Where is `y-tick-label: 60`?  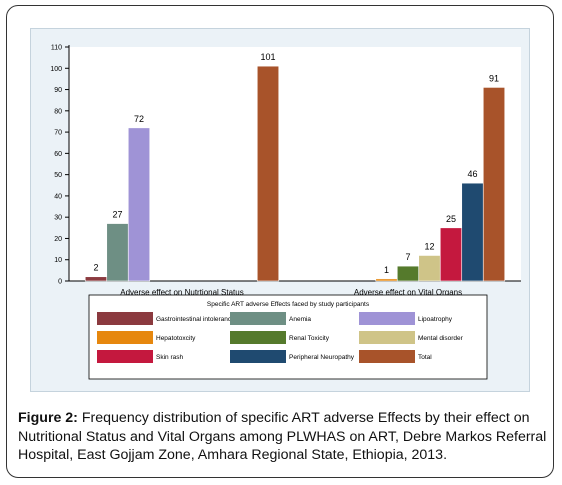
y-tick-label: 60 is located at coordinates (58, 154).